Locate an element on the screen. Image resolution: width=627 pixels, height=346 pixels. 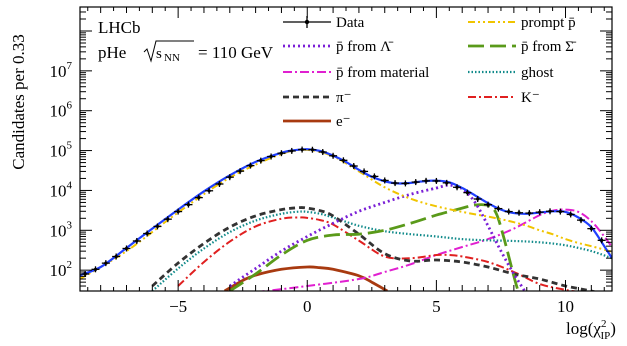
y-tick-exp: 2 is located at coordinates (70, 265).